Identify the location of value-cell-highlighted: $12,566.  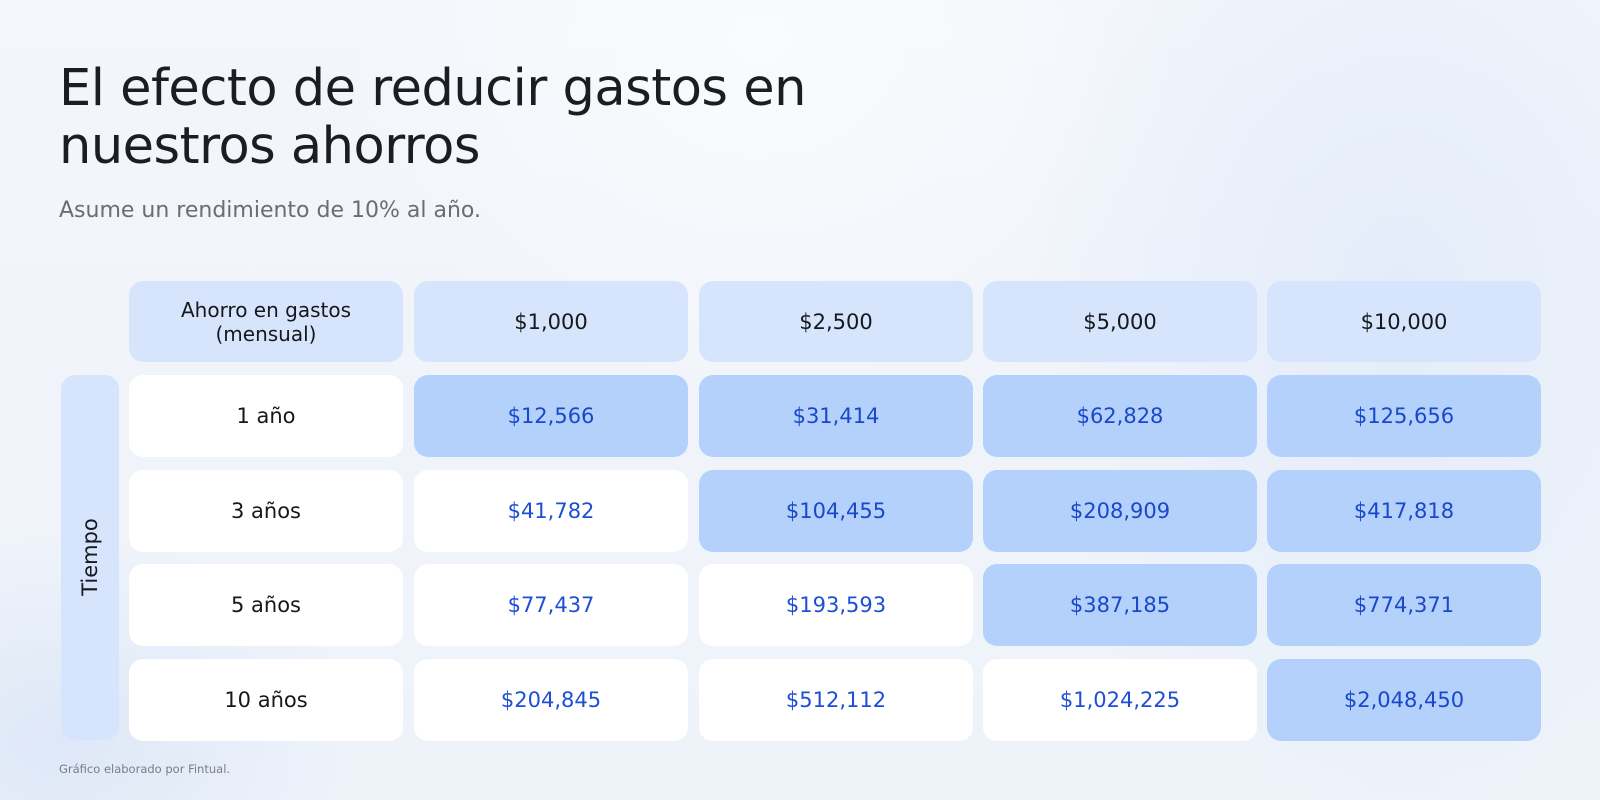
(551, 416).